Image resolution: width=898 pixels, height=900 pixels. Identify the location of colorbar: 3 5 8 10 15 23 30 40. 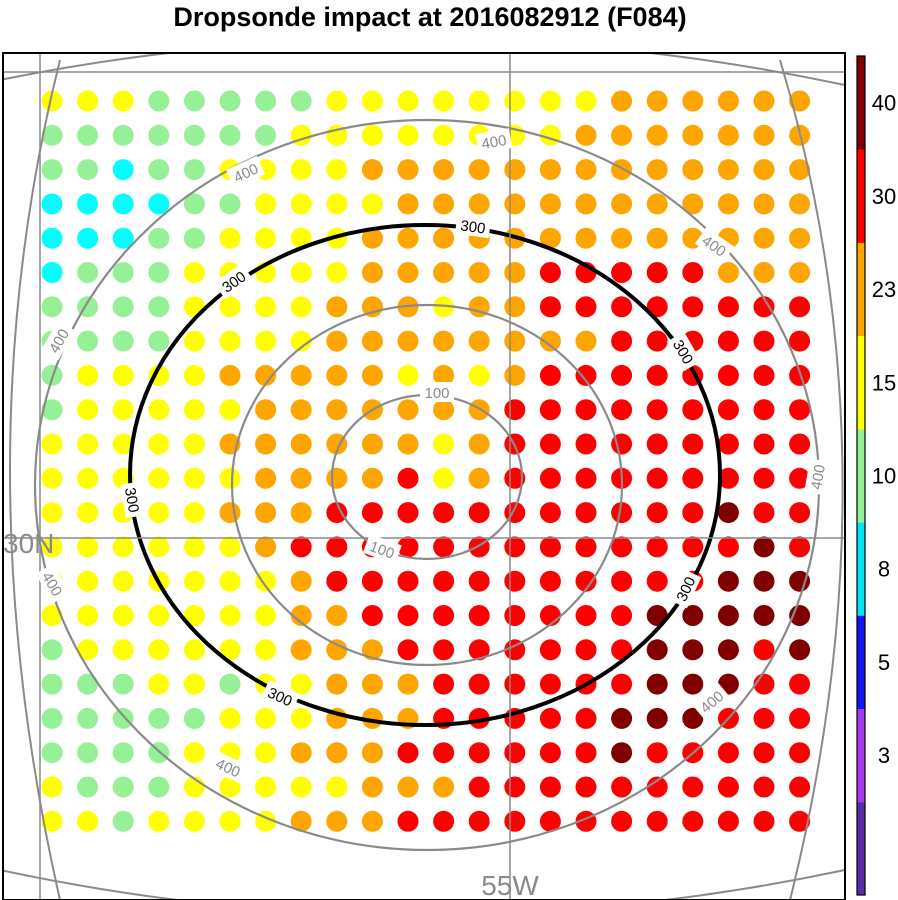
(876, 475).